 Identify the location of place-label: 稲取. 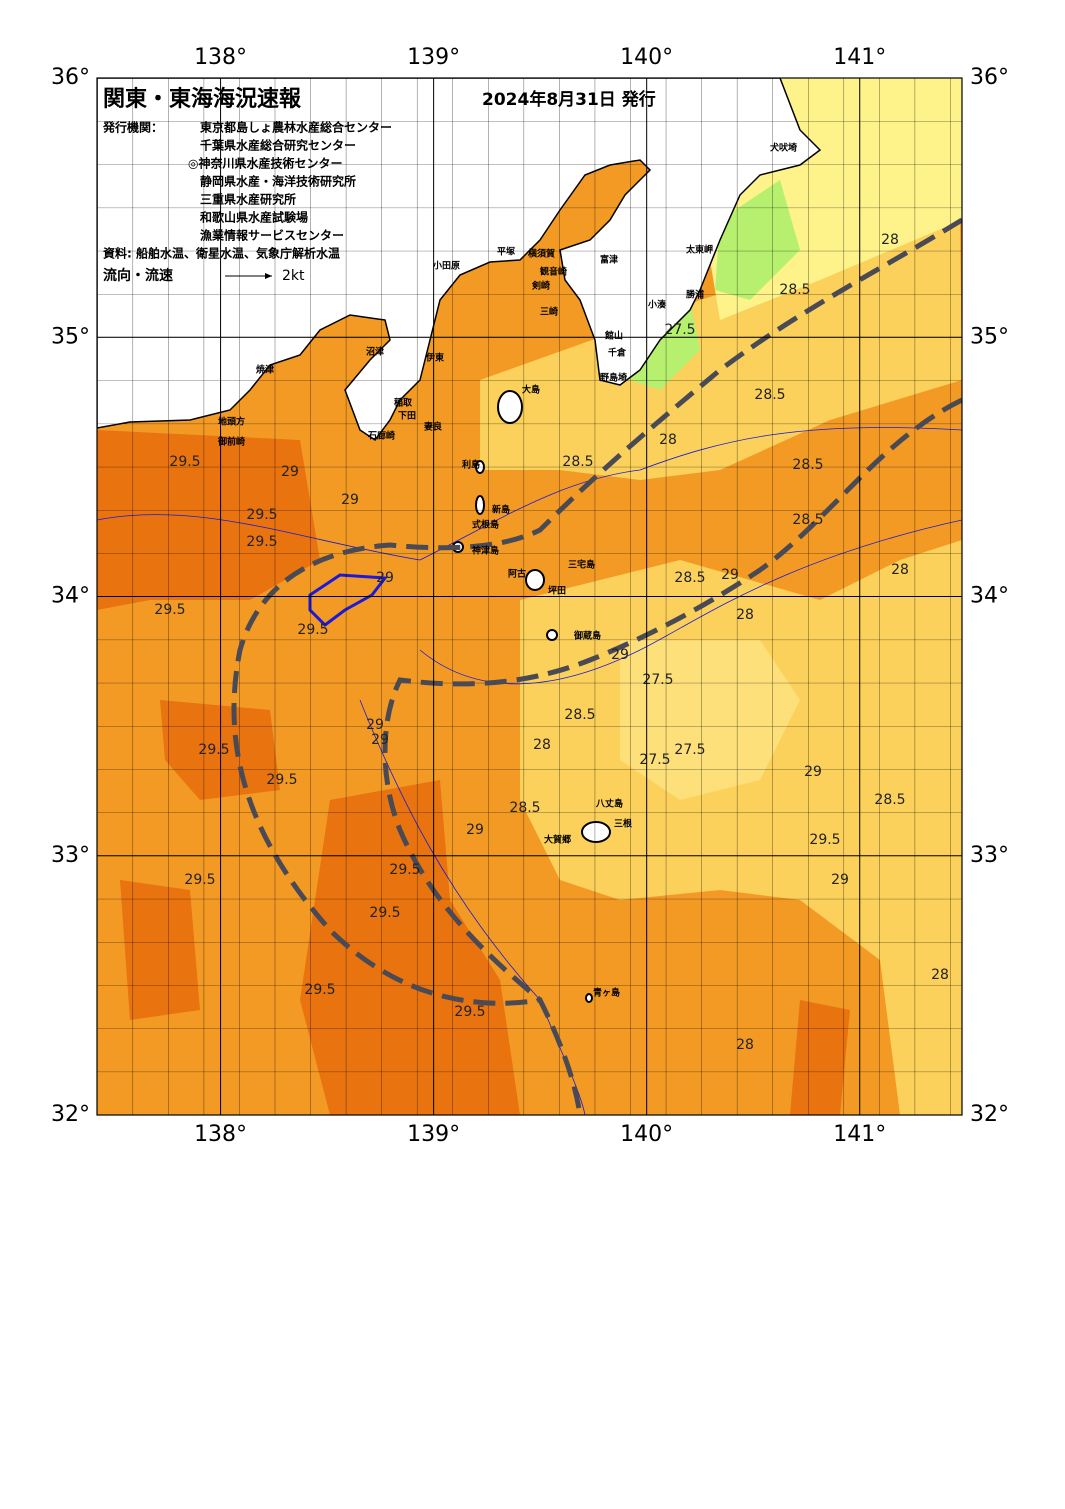
(403, 403).